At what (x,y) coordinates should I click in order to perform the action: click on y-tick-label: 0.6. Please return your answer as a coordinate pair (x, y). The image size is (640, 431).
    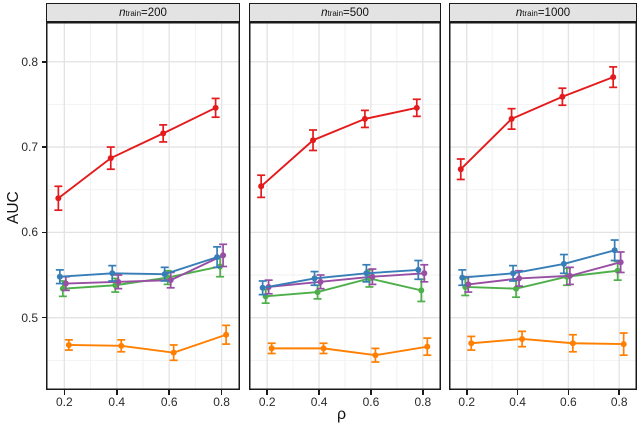
    Looking at the image, I should click on (29, 232).